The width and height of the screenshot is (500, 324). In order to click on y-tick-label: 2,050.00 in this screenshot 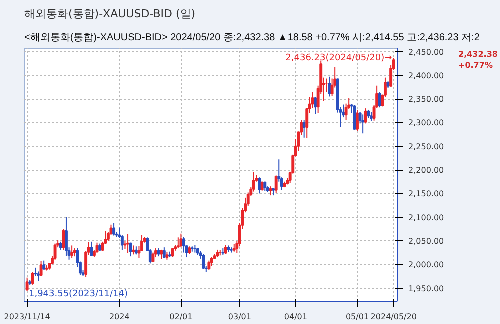, I will do `click(426, 241)`.